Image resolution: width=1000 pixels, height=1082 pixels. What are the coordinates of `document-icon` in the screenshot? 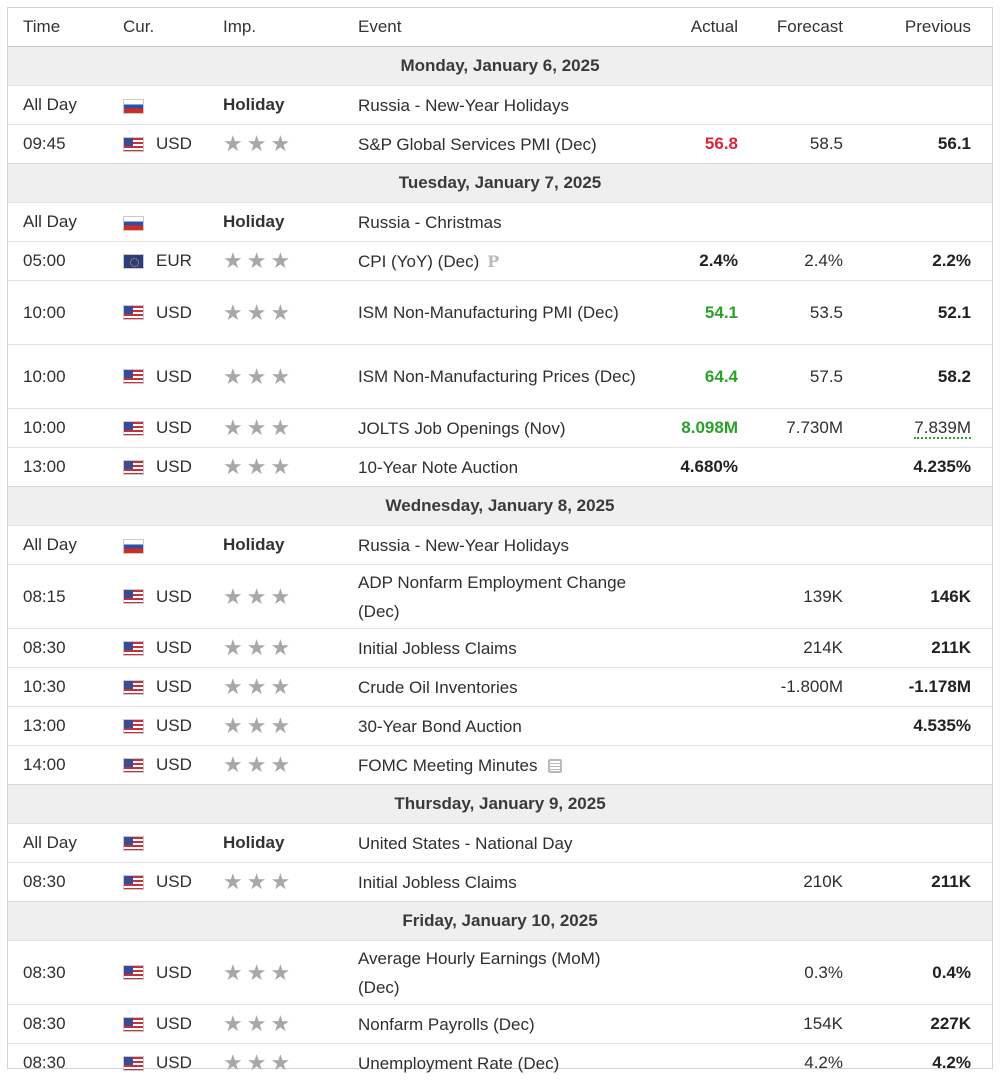 It's located at (555, 766).